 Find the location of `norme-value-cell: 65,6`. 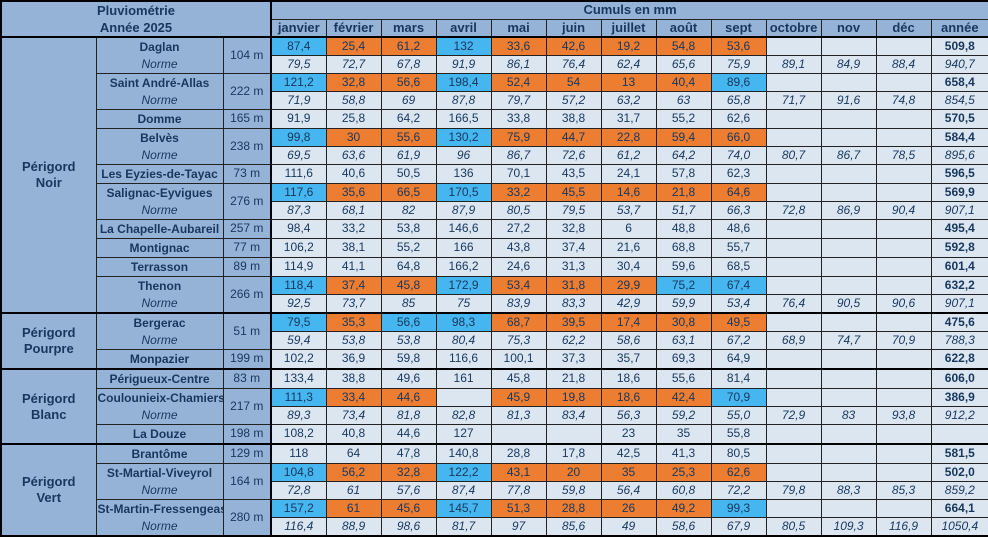

norme-value-cell: 65,6 is located at coordinates (683, 64).